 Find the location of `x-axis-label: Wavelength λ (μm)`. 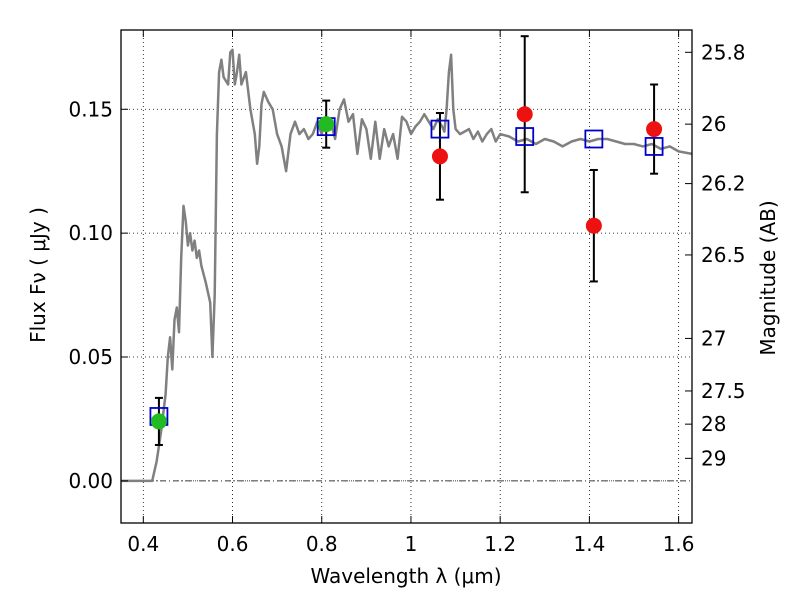

x-axis-label: Wavelength λ (μm) is located at coordinates (405, 576).